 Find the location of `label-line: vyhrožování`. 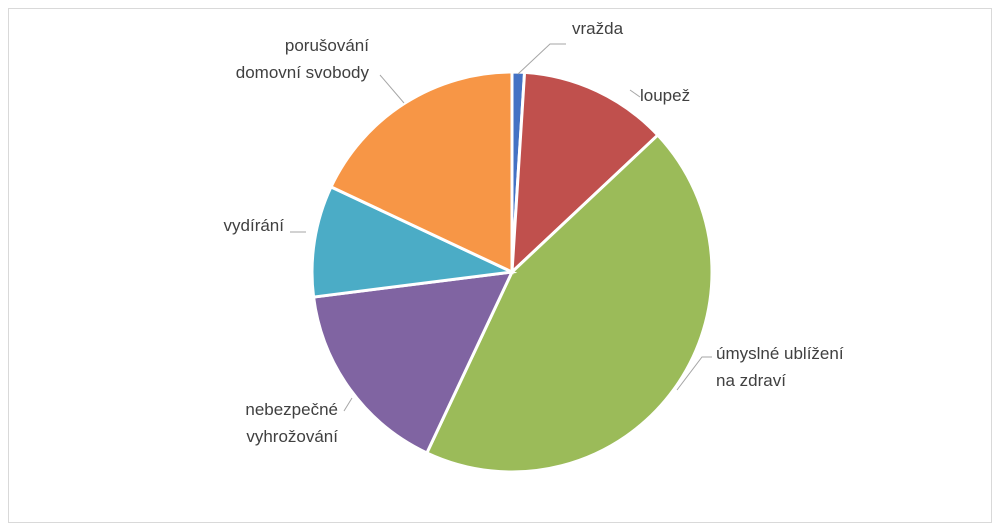

label-line: vyhrožování is located at coordinates (292, 436).